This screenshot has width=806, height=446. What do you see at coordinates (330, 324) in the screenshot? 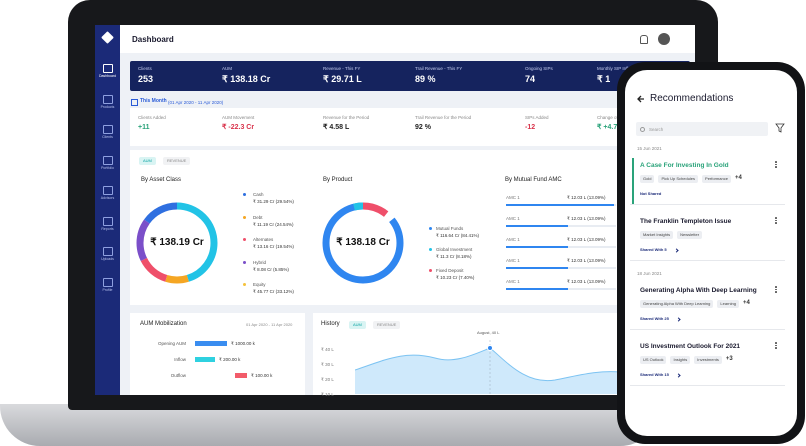
I see `section-title: History` at bounding box center [330, 324].